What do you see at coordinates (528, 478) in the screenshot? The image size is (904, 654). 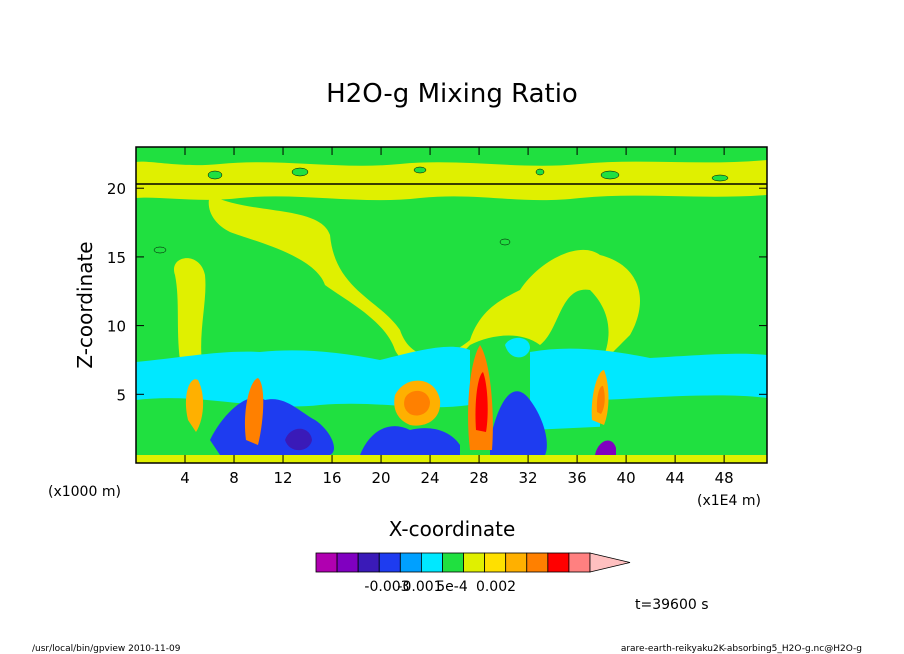 I see `x-tick-label: 32` at bounding box center [528, 478].